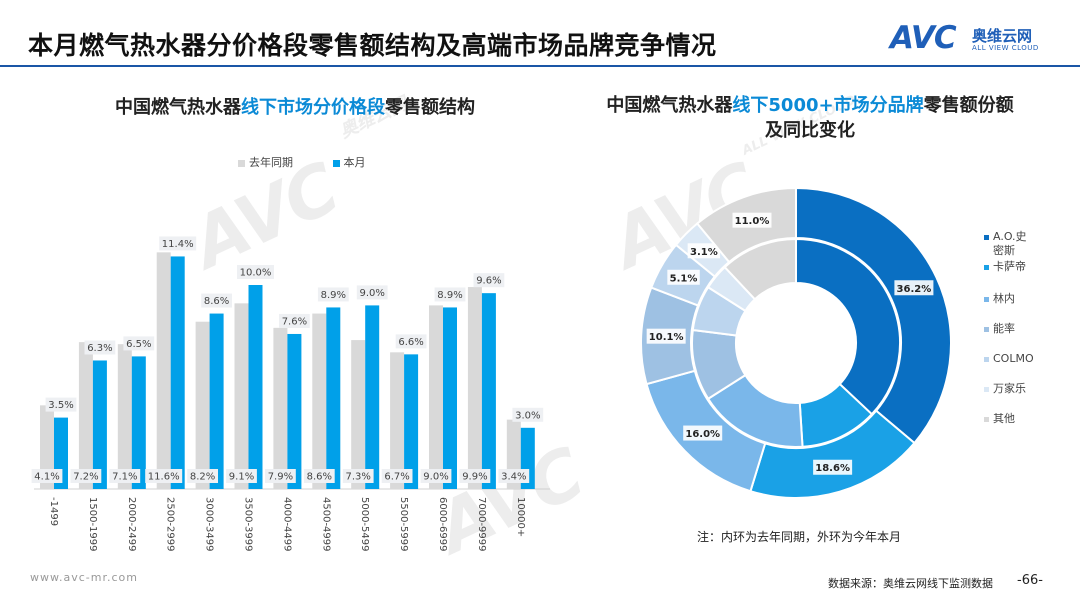 This screenshot has width=1080, height=608. What do you see at coordinates (53, 511) in the screenshot?
I see `tick-label: -1499` at bounding box center [53, 511].